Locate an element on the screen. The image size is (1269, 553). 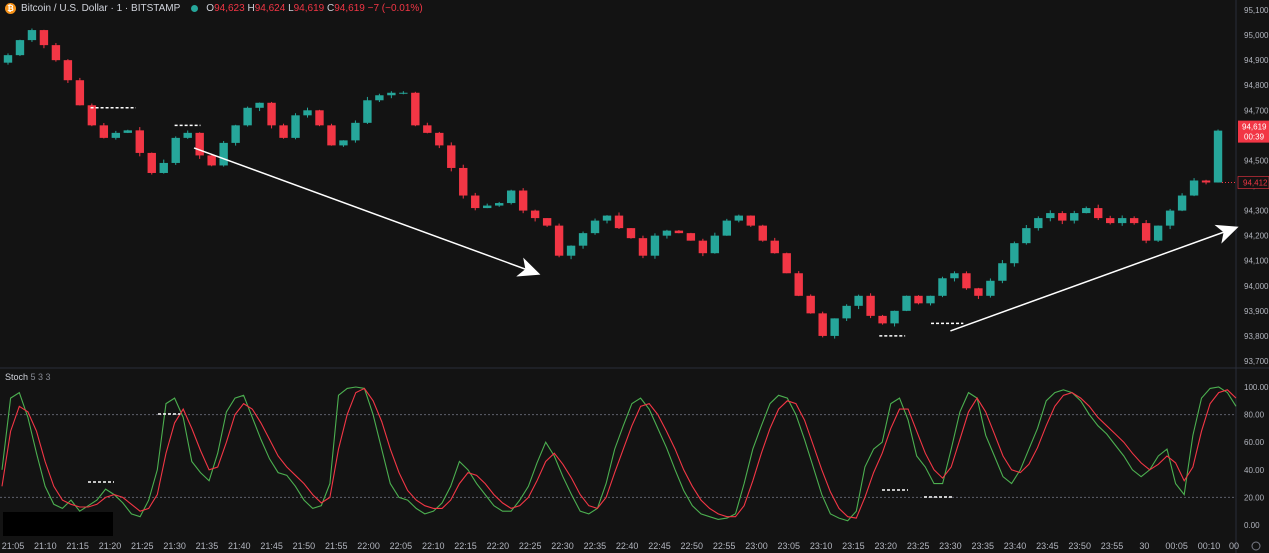
x-tick-label: 22:00 is located at coordinates (368, 546).